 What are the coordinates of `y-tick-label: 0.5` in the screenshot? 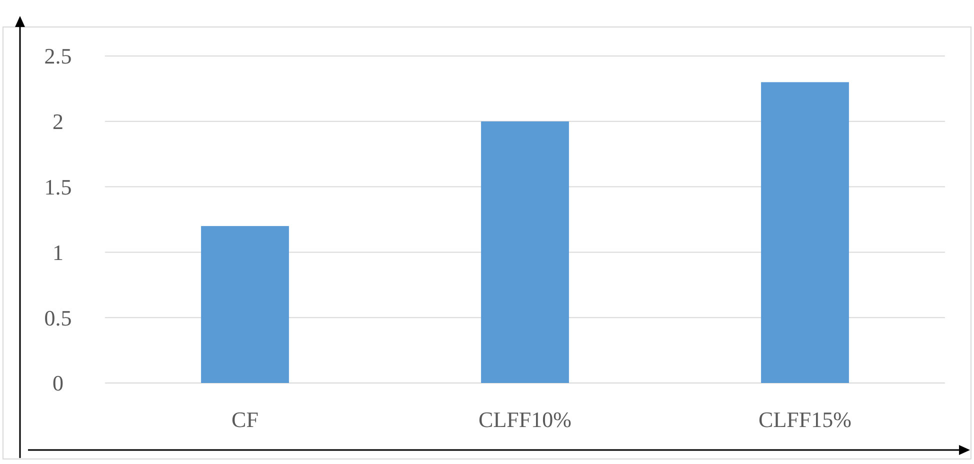 It's located at (58, 317).